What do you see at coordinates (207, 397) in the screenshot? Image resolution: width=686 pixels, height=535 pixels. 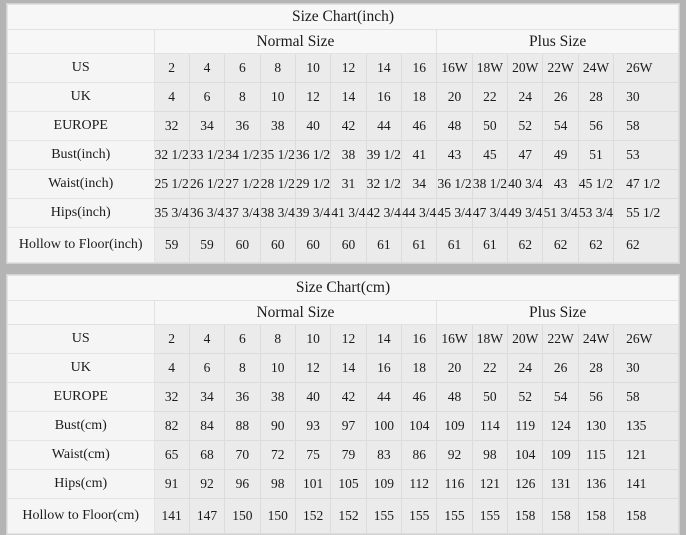 I see `measurement-cell: 34` at bounding box center [207, 397].